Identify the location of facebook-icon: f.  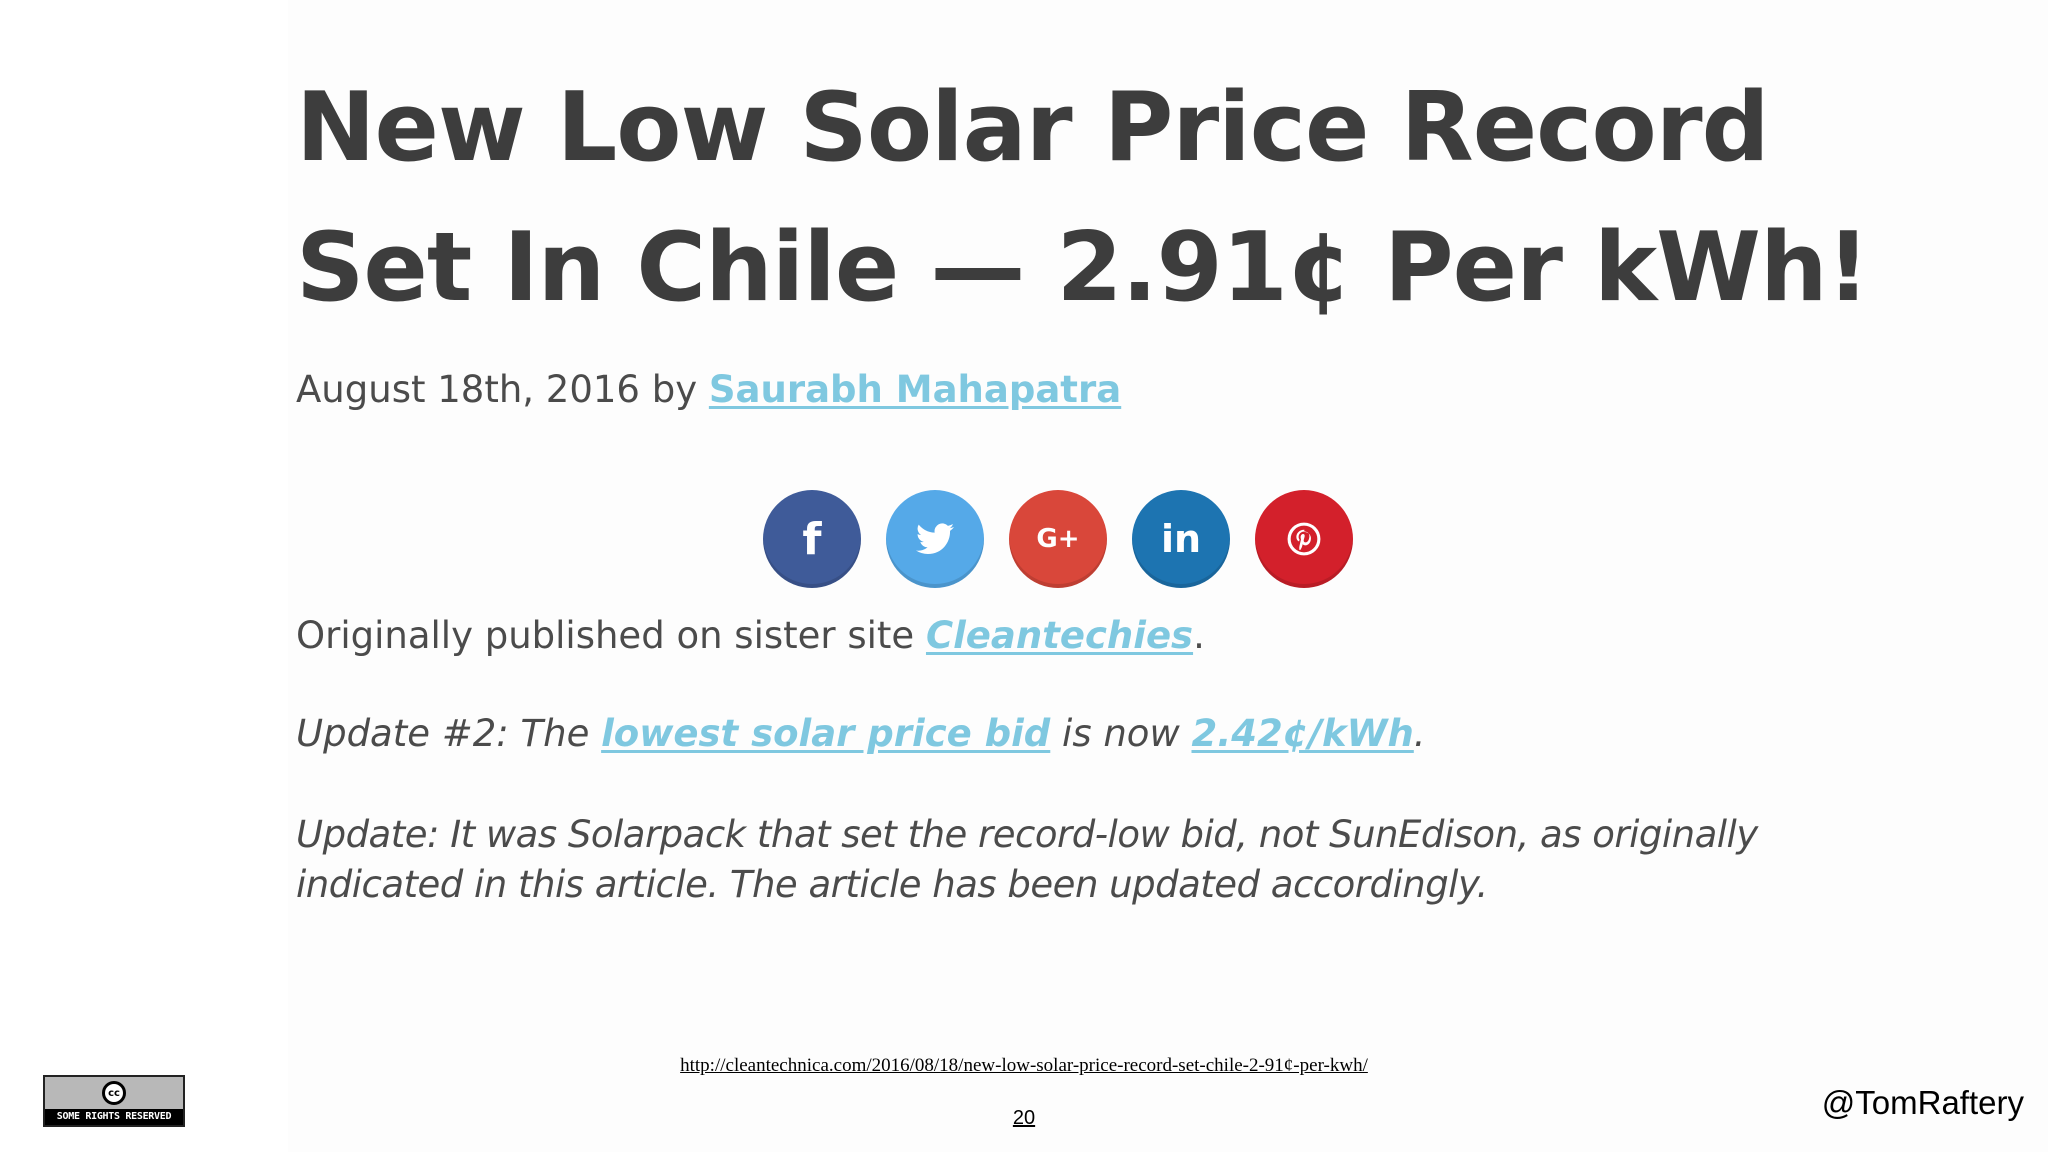
(812, 539).